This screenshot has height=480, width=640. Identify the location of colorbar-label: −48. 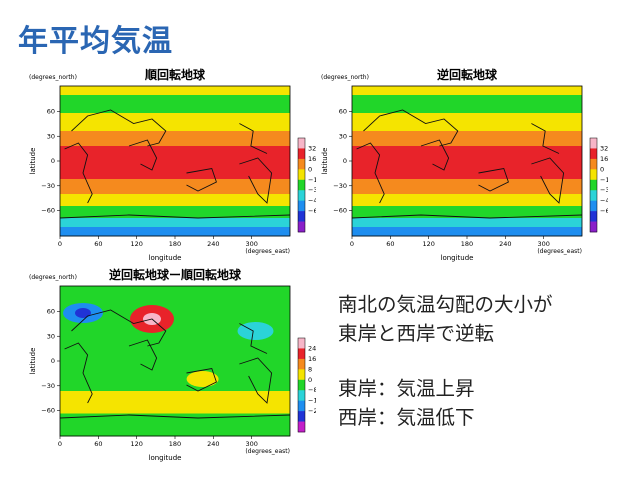
(312, 201).